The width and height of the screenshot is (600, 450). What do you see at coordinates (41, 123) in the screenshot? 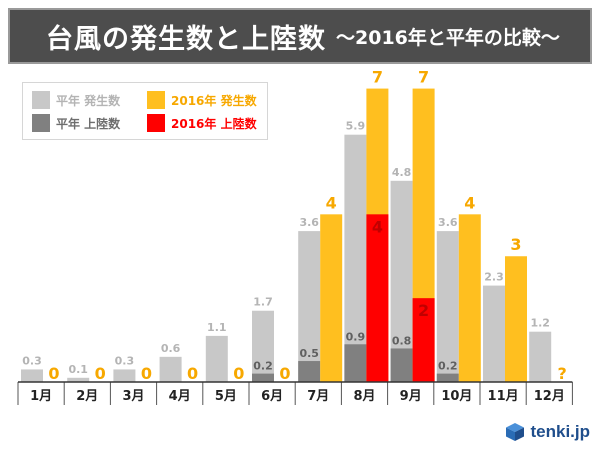
I see `legend-swatch-avg-landfall` at bounding box center [41, 123].